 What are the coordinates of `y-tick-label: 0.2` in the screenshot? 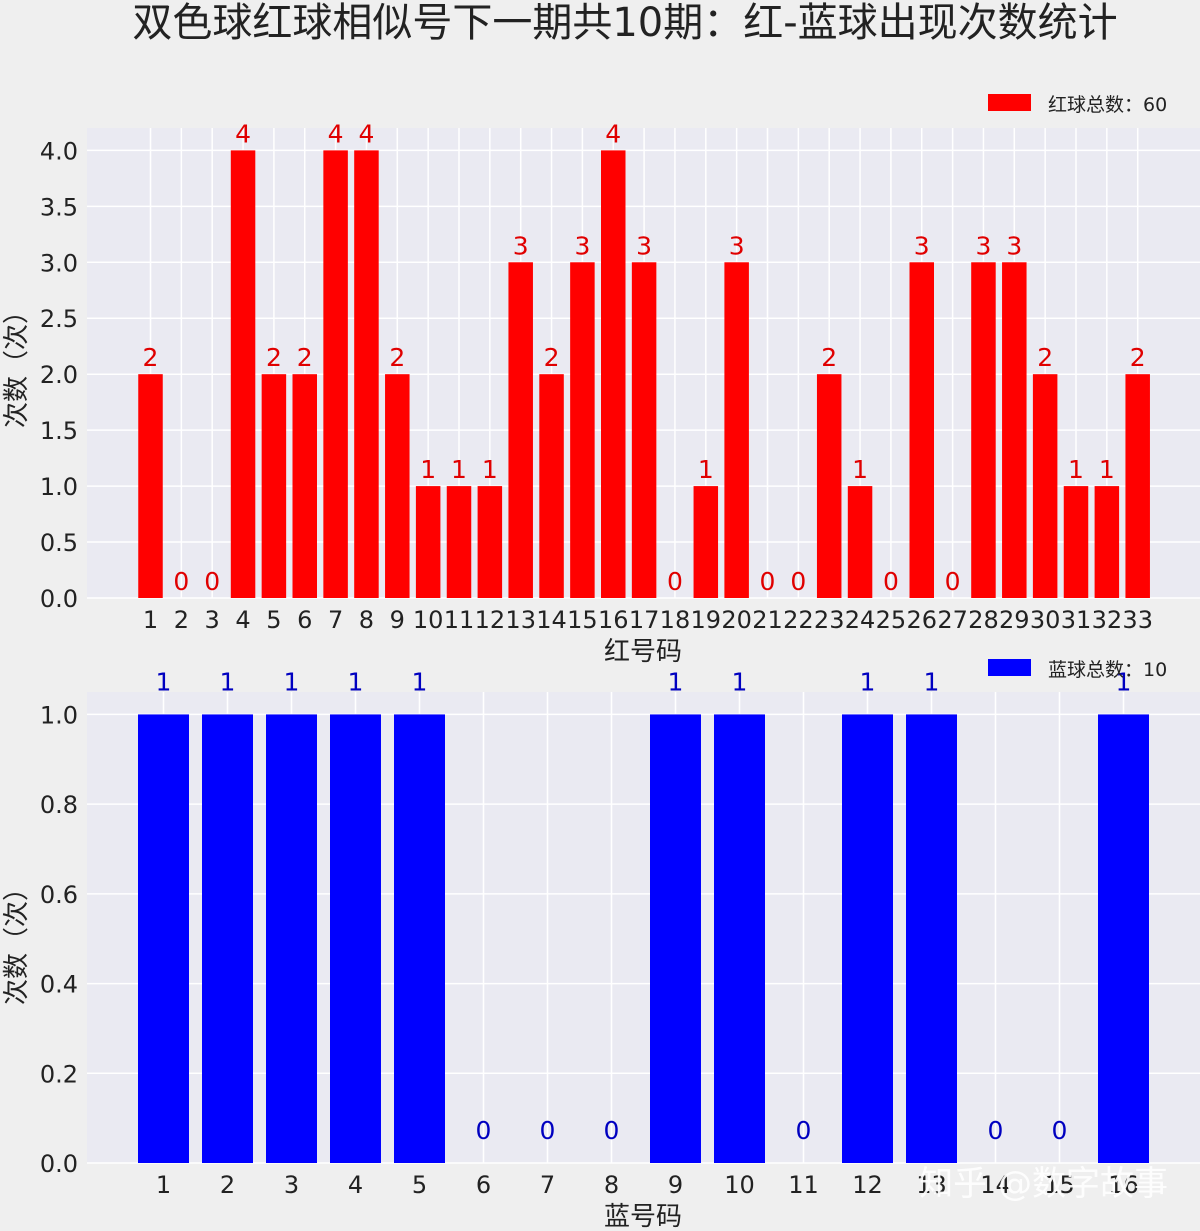 It's located at (59, 1074).